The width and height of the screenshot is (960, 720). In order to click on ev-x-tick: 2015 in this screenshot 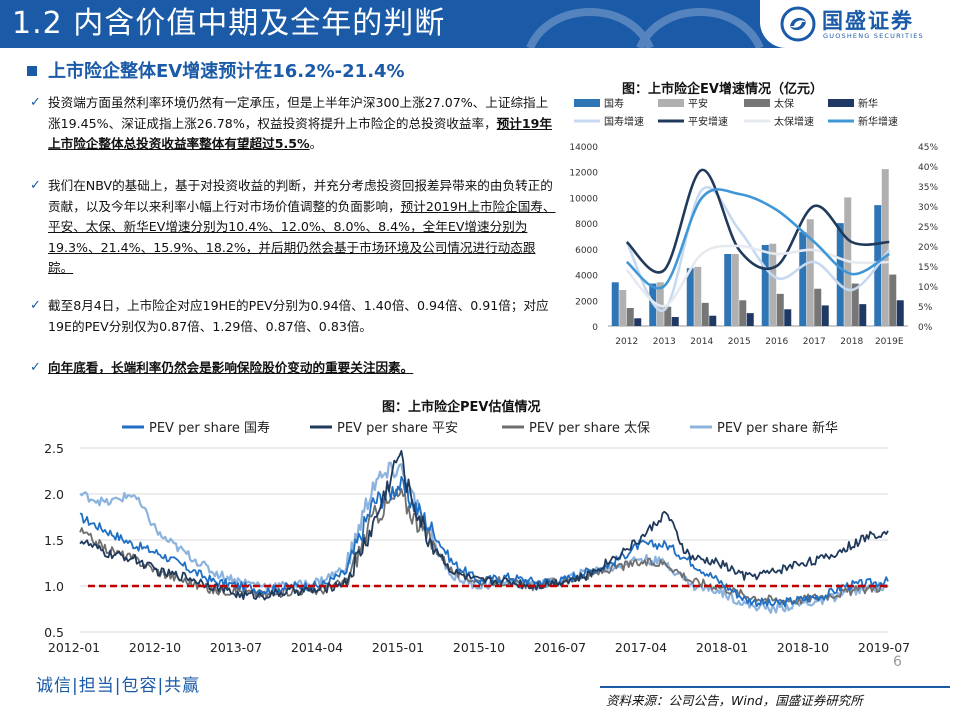, I will do `click(739, 342)`.